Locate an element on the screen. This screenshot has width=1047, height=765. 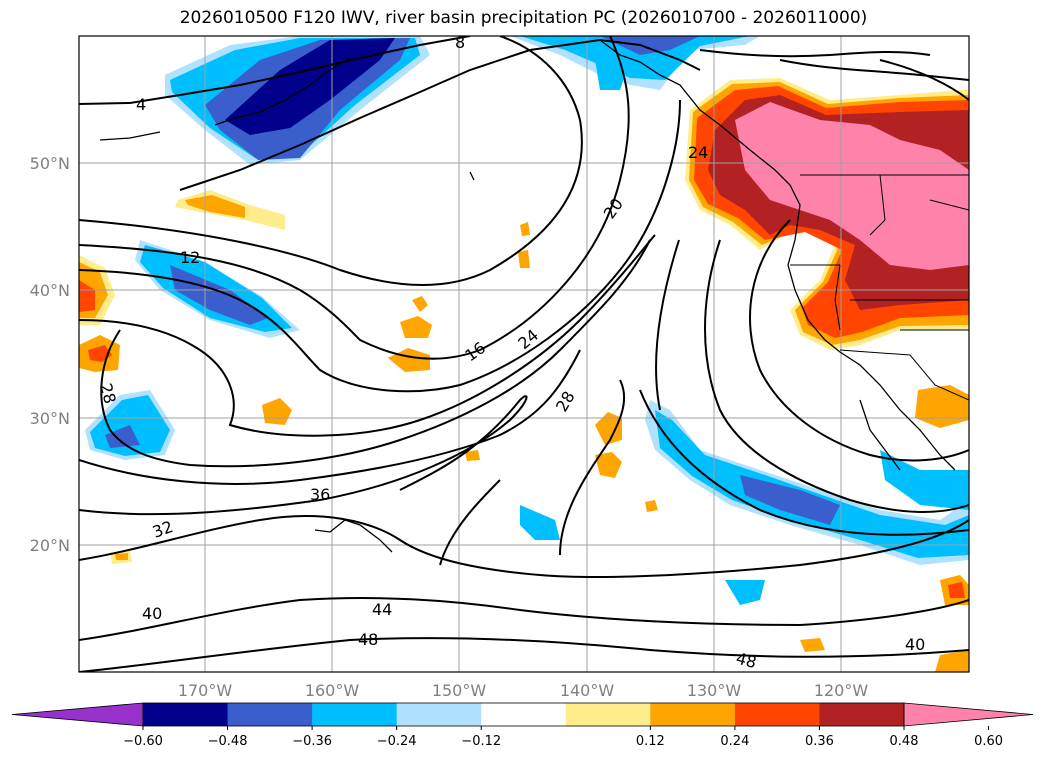
colorbar-tick-label: −0.24 is located at coordinates (397, 741).